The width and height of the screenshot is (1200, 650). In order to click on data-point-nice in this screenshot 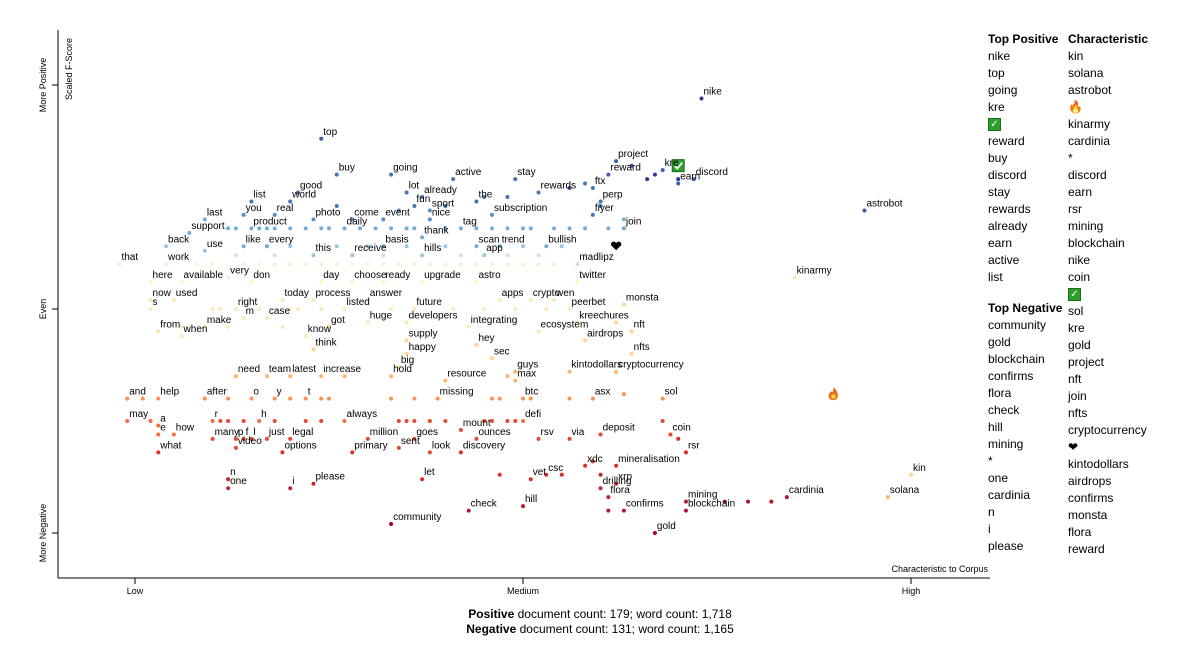, I will do `click(429, 219)`.